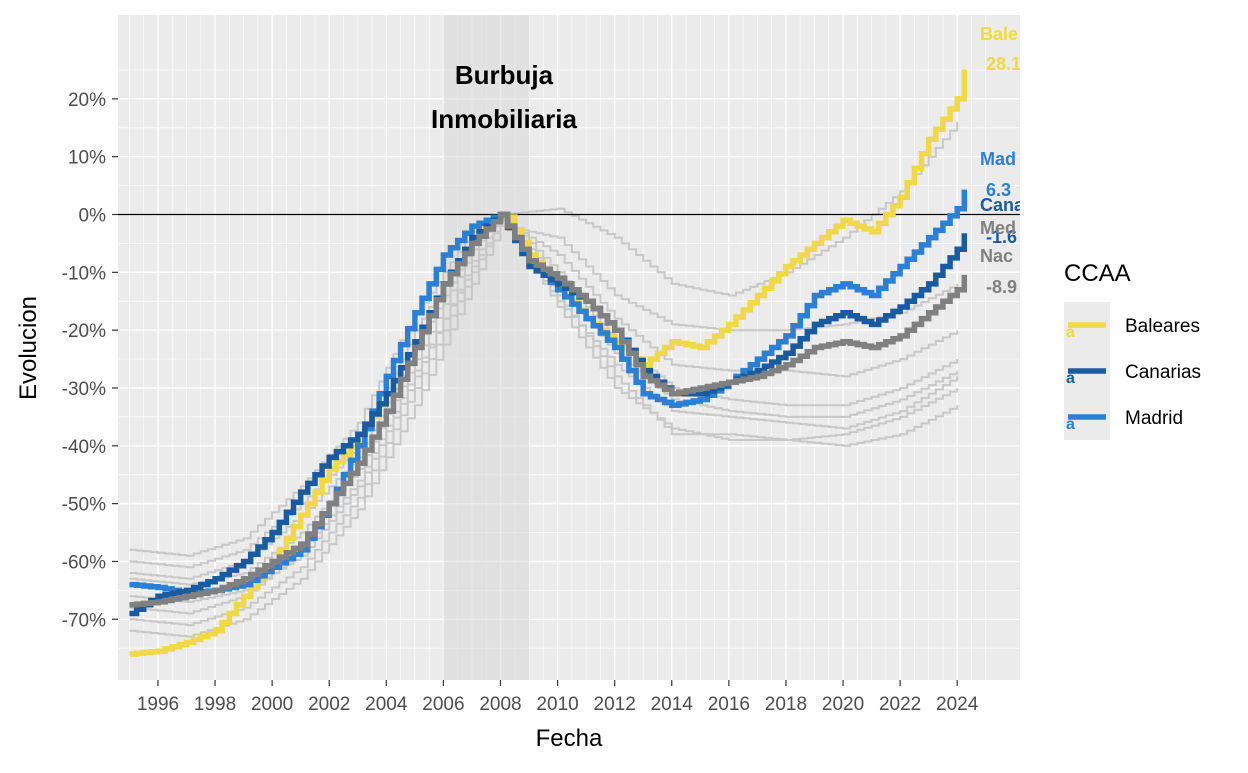  I want to click on x-tick-label: 2024, so click(957, 704).